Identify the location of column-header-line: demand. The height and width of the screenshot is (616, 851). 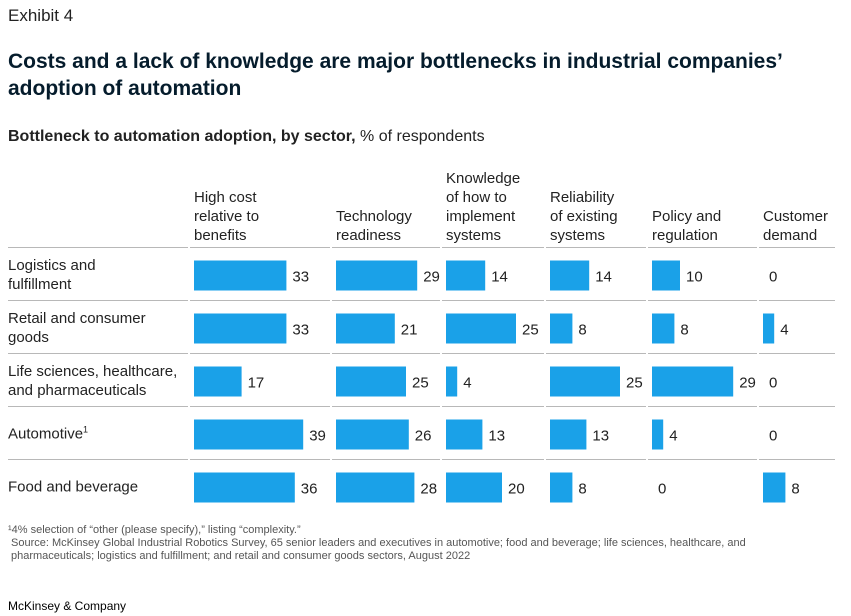
(790, 235).